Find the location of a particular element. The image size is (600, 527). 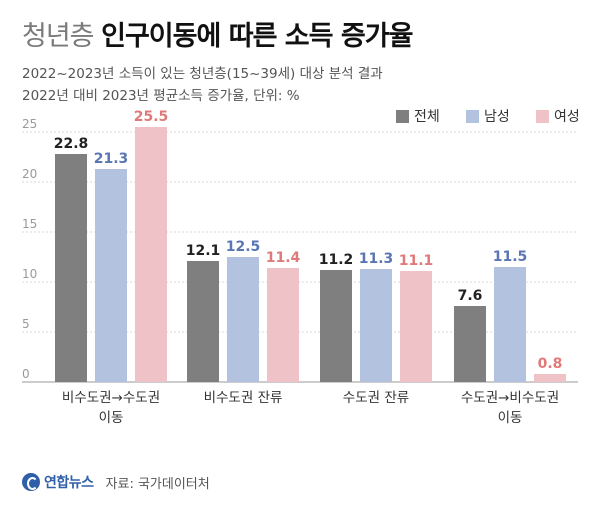

y-tick-label-25: 25 is located at coordinates (29, 124).